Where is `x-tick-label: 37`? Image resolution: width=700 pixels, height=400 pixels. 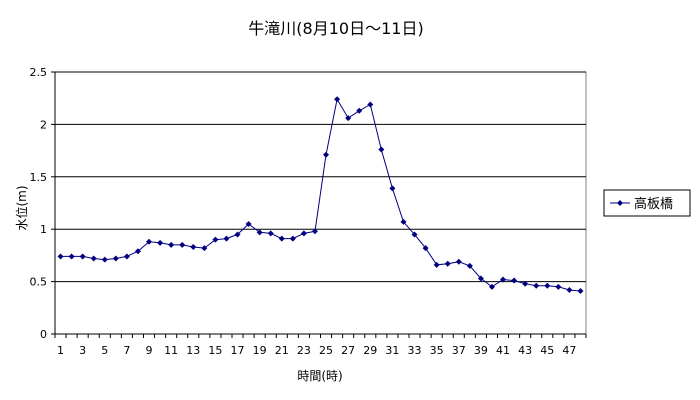
x-tick-label: 37 is located at coordinates (459, 350).